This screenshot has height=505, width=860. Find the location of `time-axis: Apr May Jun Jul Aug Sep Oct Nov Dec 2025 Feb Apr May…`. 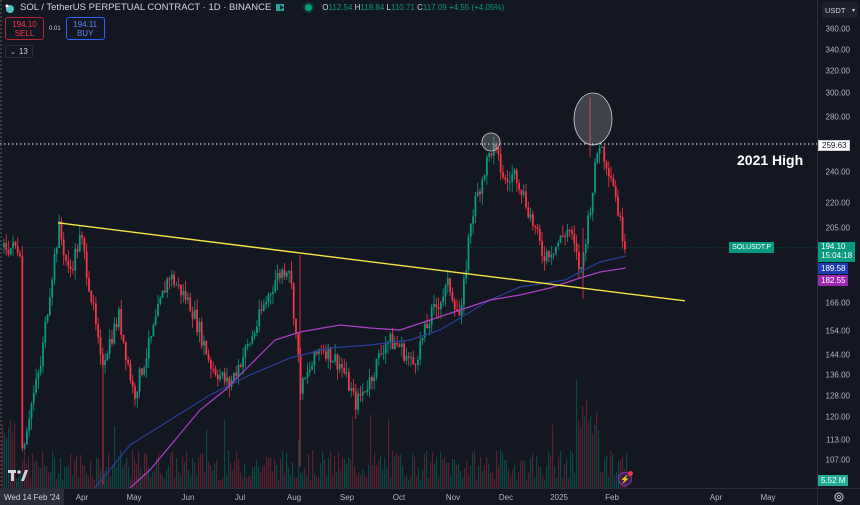

time-axis: Apr May Jun Jul Aug Sep Oct Nov Dec 2025 Feb Apr May… is located at coordinates (408, 496).